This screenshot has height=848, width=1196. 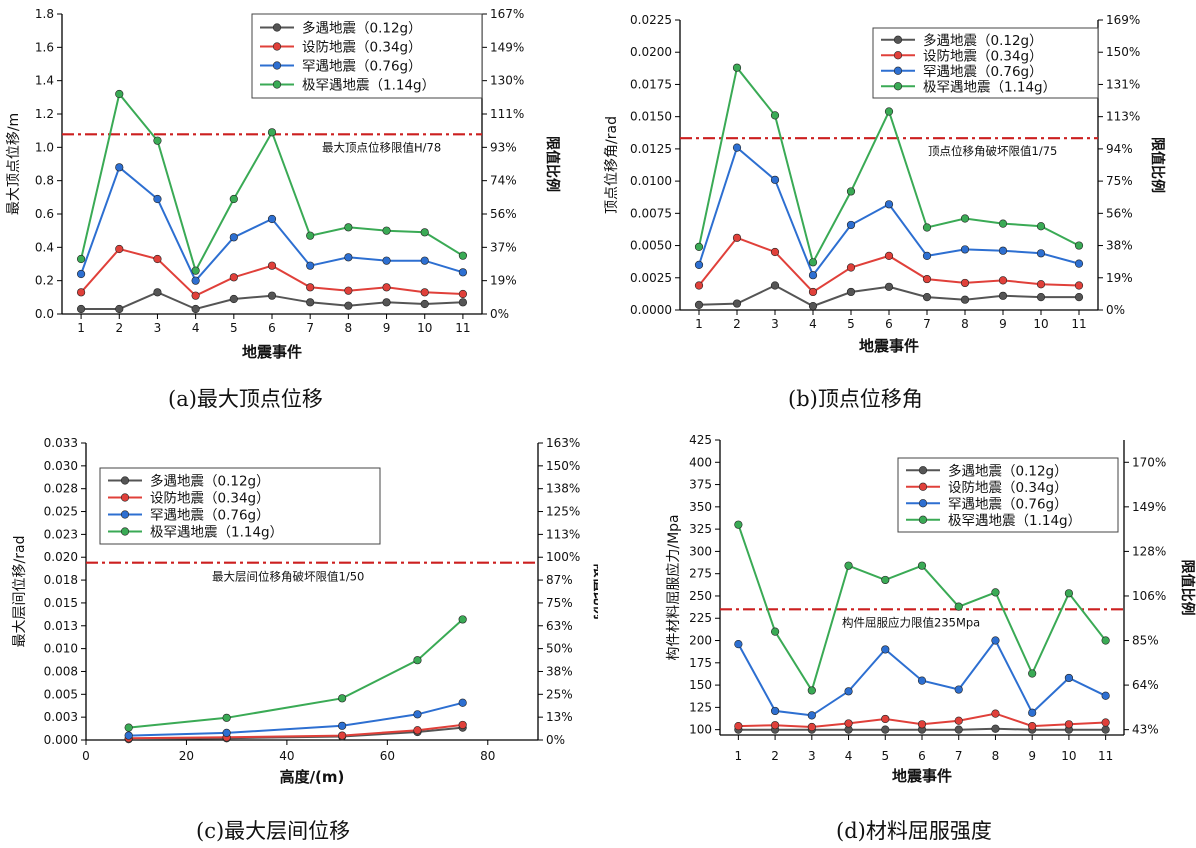 I want to click on x-tick-label: 1, so click(x=81, y=328).